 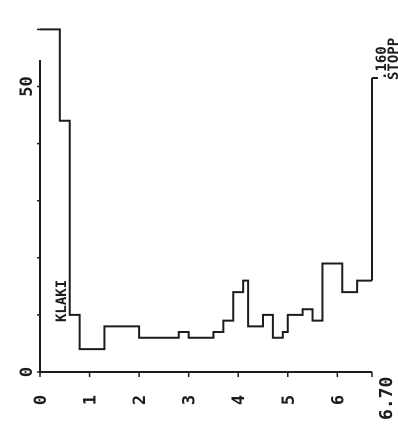 I want to click on x-tick-label: 5, so click(x=289, y=400).